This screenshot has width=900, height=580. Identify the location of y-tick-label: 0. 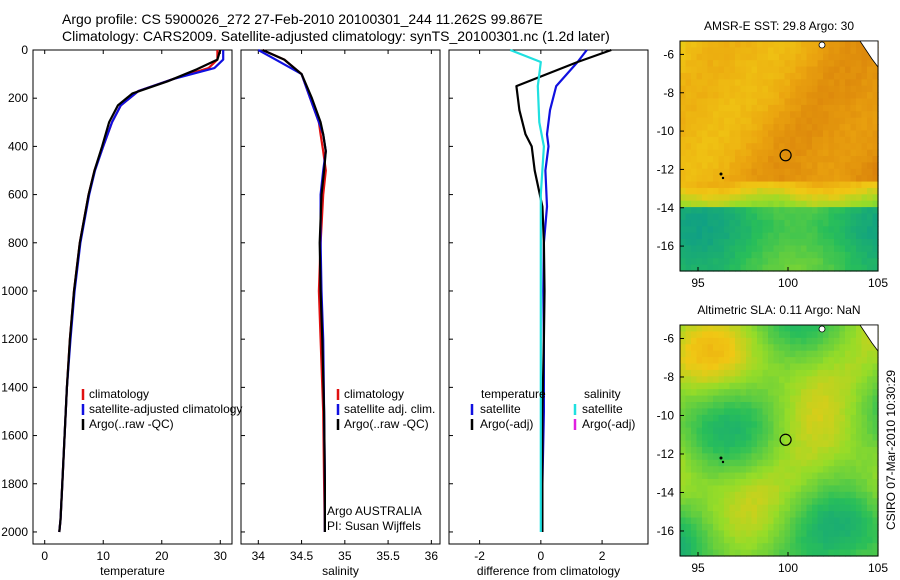
(24, 50).